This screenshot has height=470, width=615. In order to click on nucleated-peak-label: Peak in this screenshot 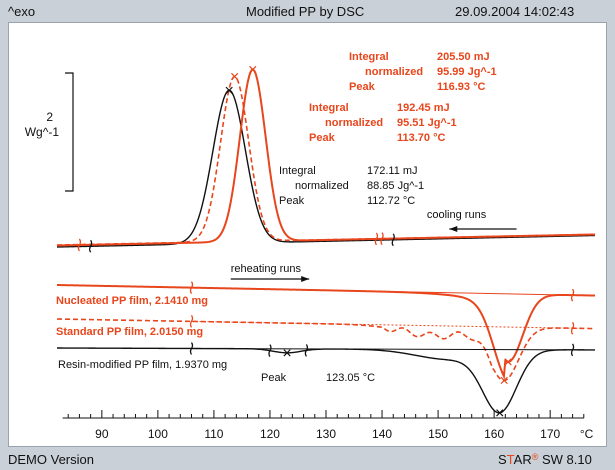, I will do `click(362, 87)`.